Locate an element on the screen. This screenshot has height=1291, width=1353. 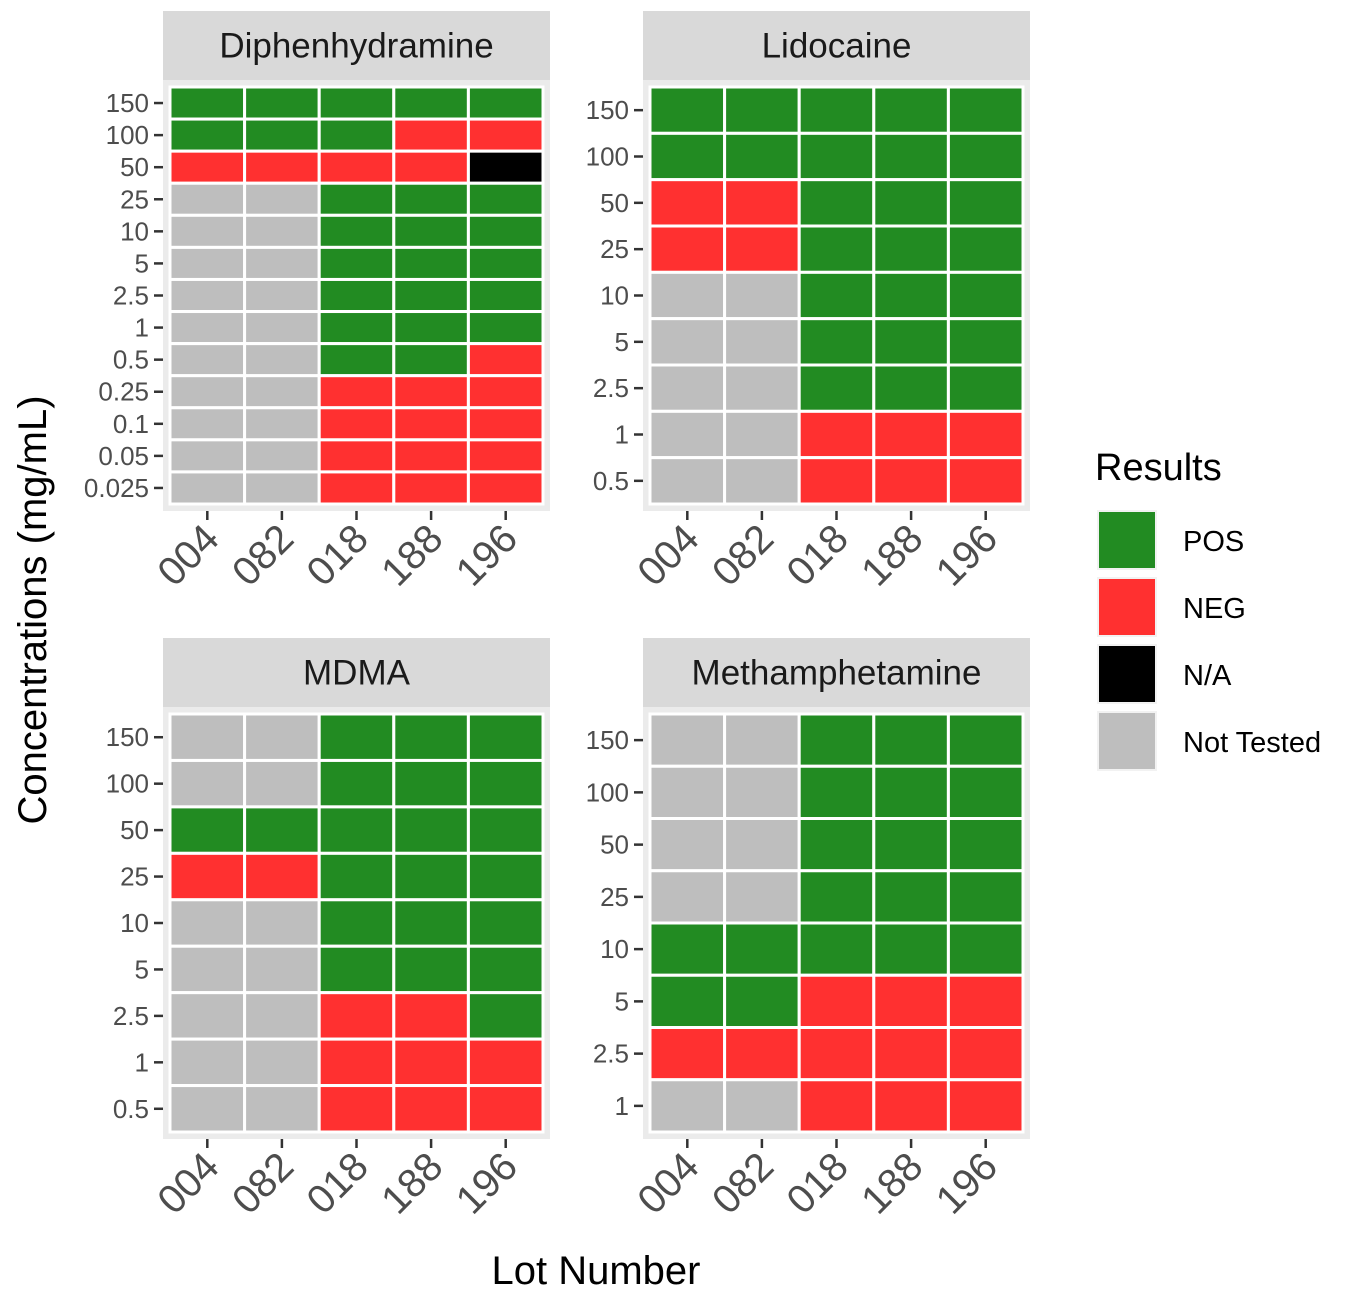
y-axis-title: Concentrations (mg/mL) is located at coordinates (33, 609).